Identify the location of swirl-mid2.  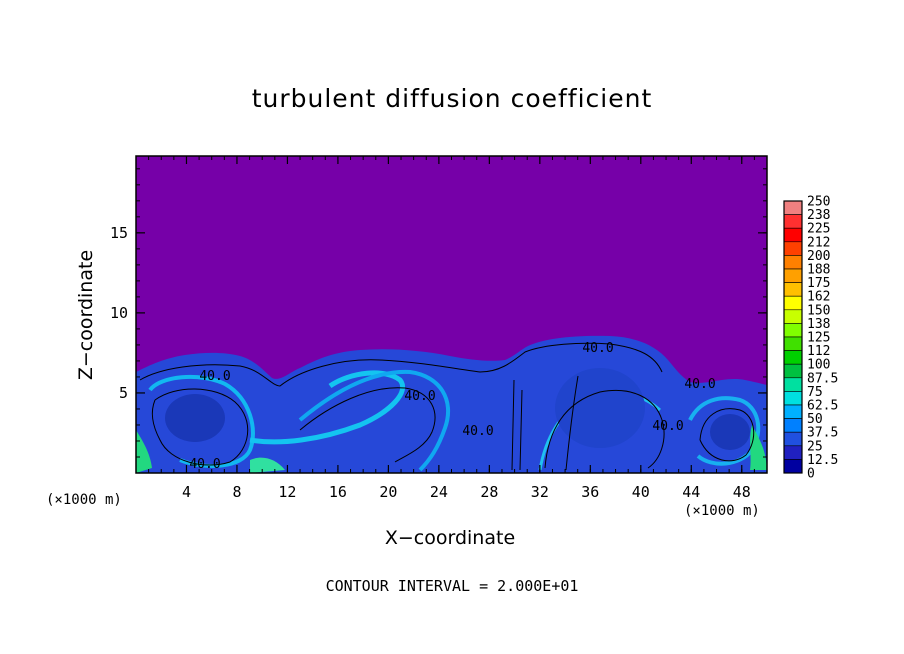
(374, 420).